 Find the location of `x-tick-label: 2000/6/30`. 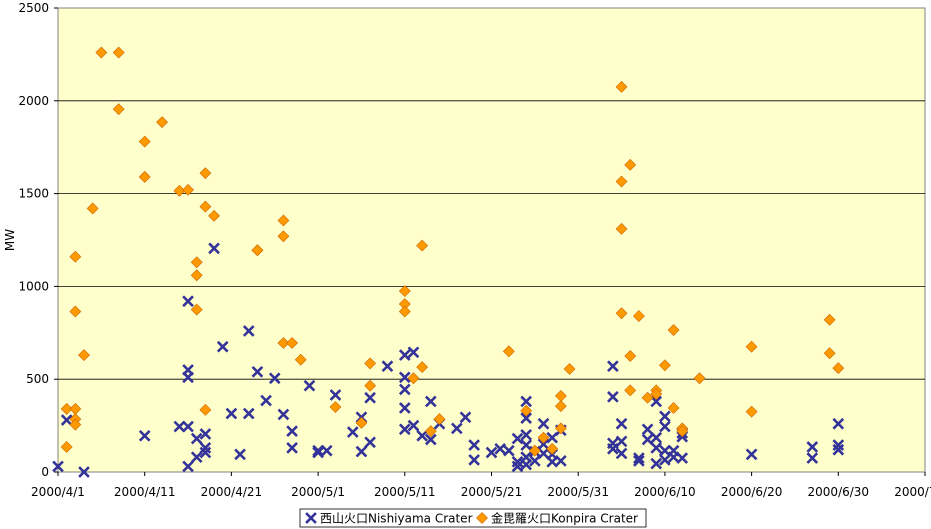

x-tick-label: 2000/6/30 is located at coordinates (839, 492).